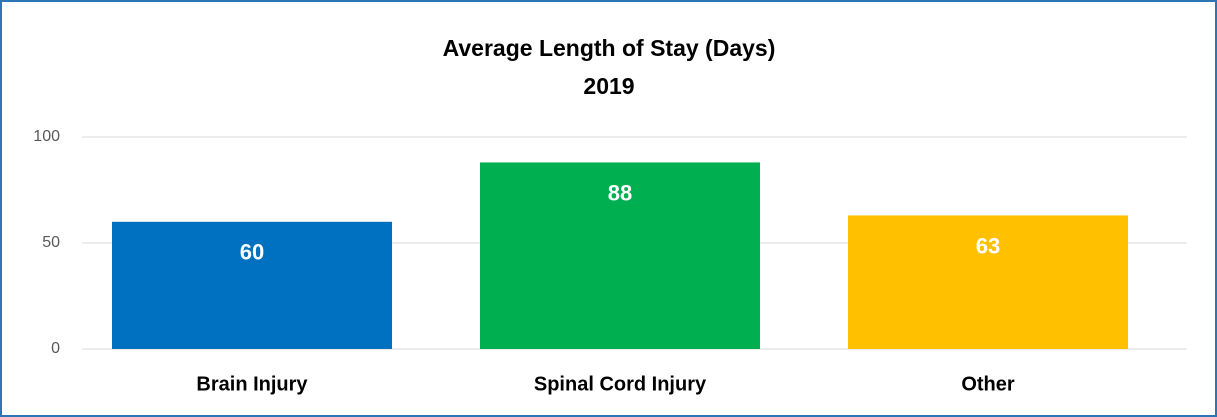 The width and height of the screenshot is (1217, 417). Describe the element at coordinates (252, 384) in the screenshot. I see `x-tick-label: Brain Injury` at that location.